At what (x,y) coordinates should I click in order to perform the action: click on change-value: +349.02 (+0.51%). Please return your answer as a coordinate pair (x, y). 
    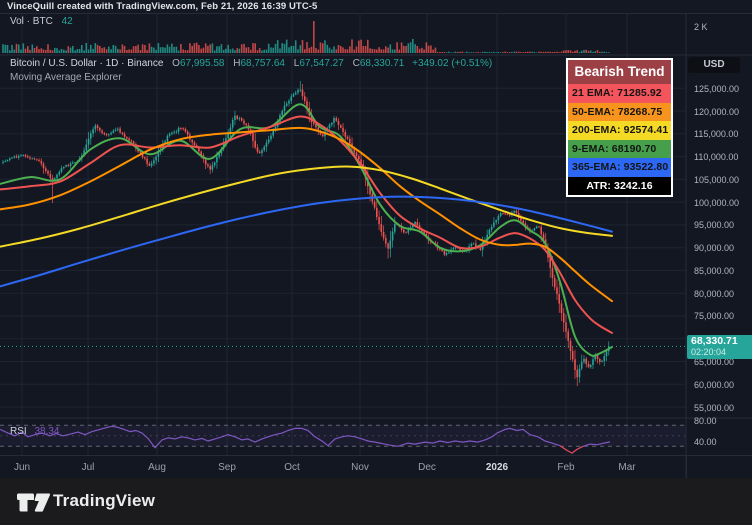
    Looking at the image, I should click on (452, 63).